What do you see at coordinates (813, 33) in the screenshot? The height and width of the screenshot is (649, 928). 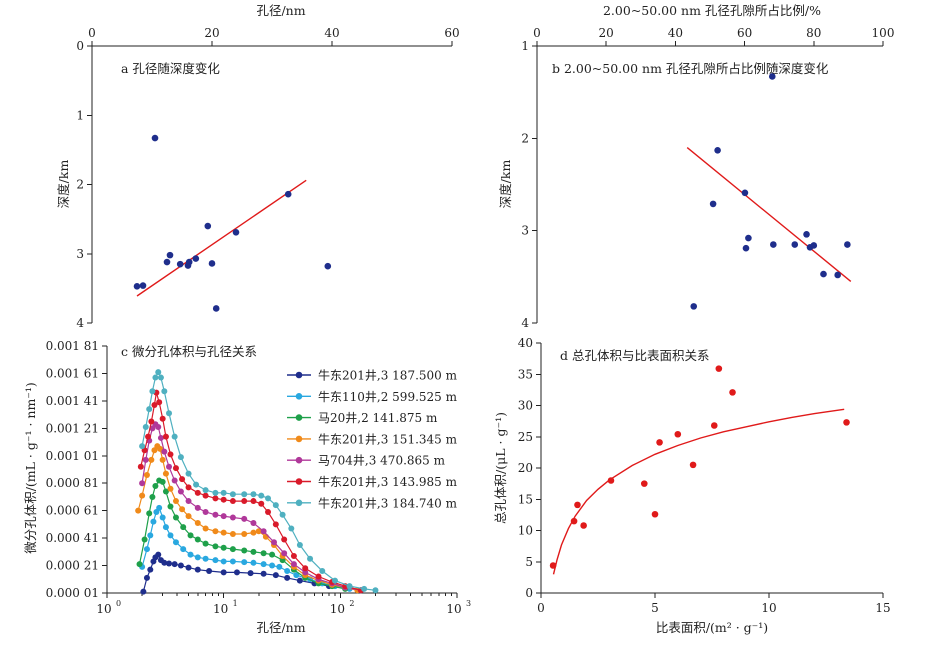 I see `panel-b-xtick-label: 80` at bounding box center [813, 33].